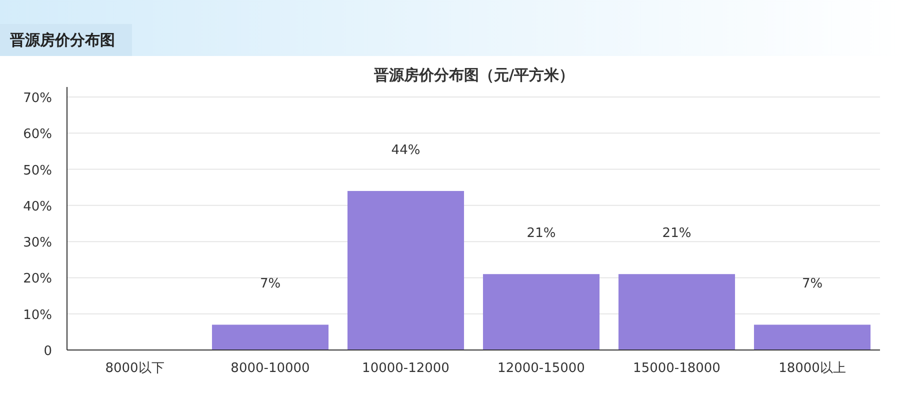  I want to click on y-tick-label: 0, so click(48, 351).